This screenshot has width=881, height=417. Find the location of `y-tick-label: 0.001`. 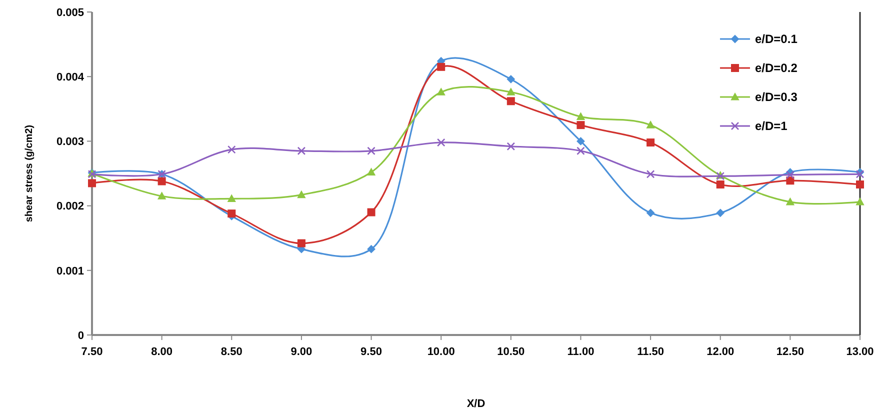

y-tick-label: 0.001 is located at coordinates (70, 271).